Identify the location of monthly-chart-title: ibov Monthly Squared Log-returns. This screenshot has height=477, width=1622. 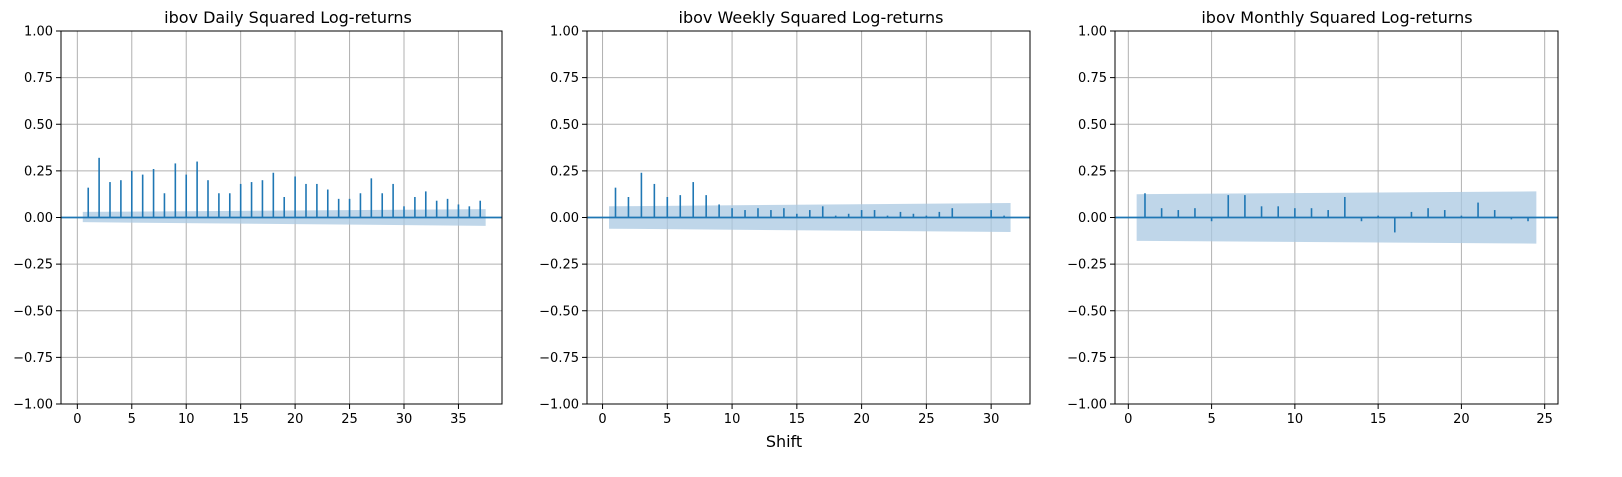
(1336, 17).